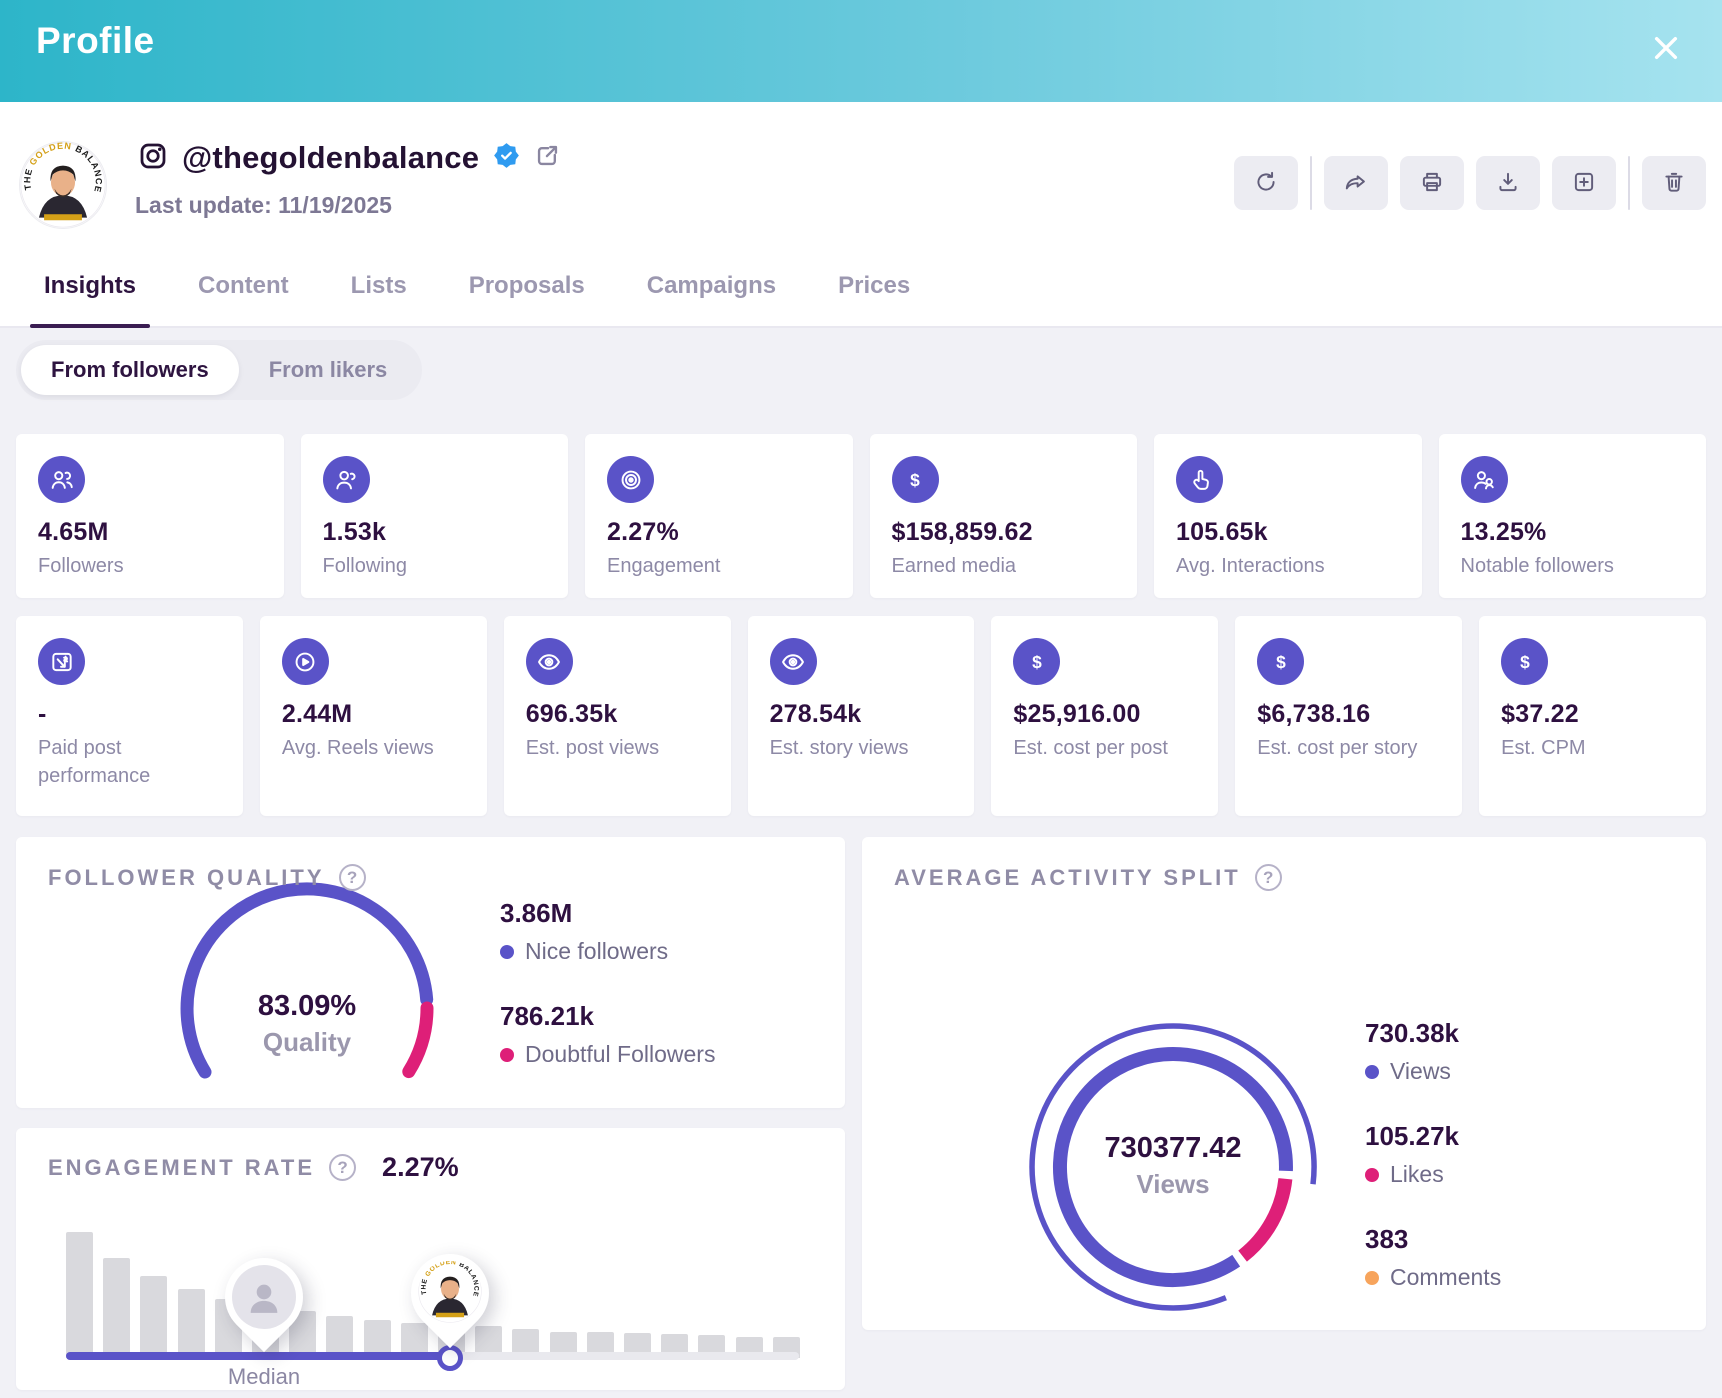 The height and width of the screenshot is (1398, 1722). Describe the element at coordinates (352, 877) in the screenshot. I see `follower-quality-help-icon: ?` at that location.